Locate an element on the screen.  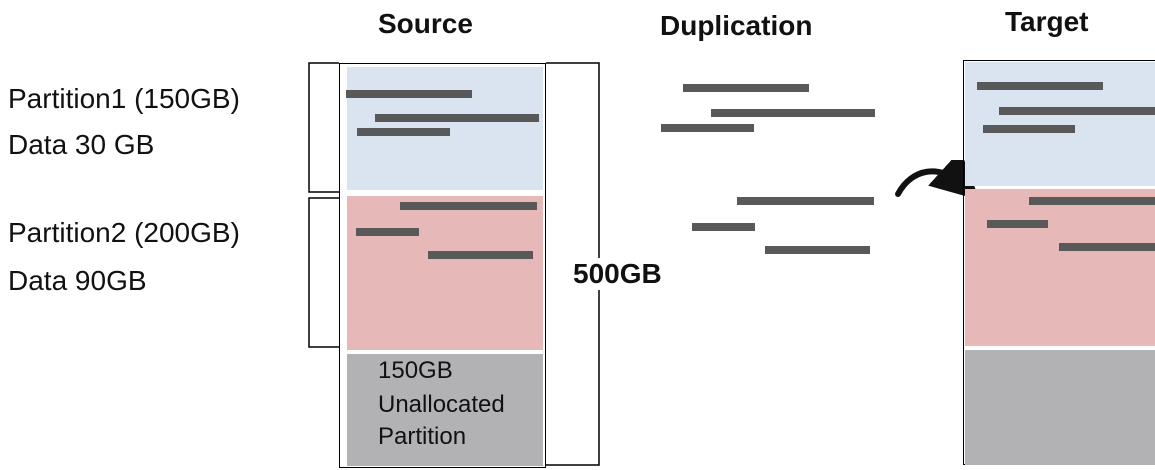
partition-brackets is located at coordinates (323, 205).